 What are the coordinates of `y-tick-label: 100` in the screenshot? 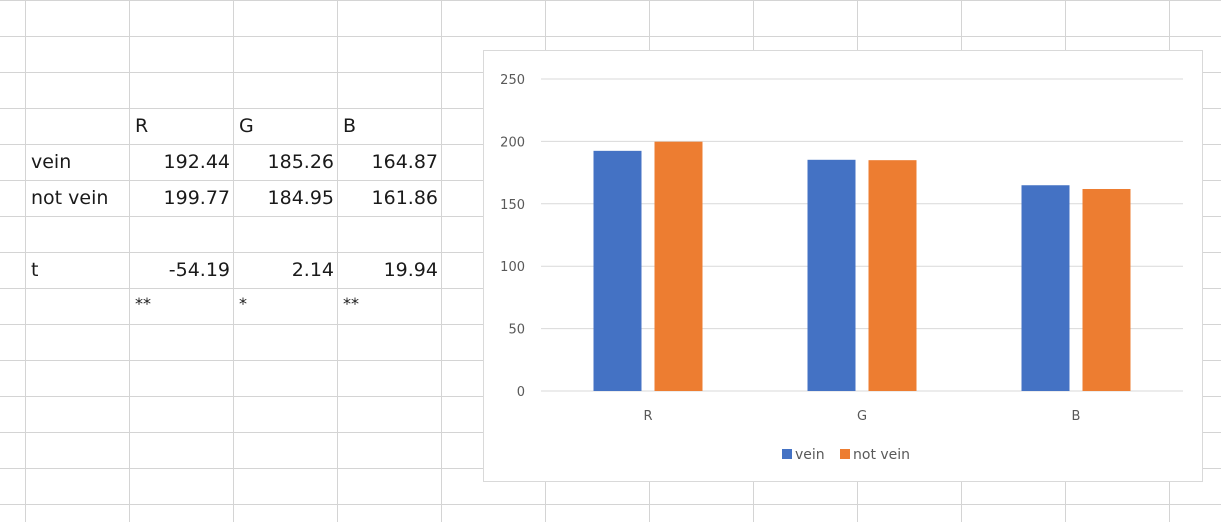 It's located at (512, 267).